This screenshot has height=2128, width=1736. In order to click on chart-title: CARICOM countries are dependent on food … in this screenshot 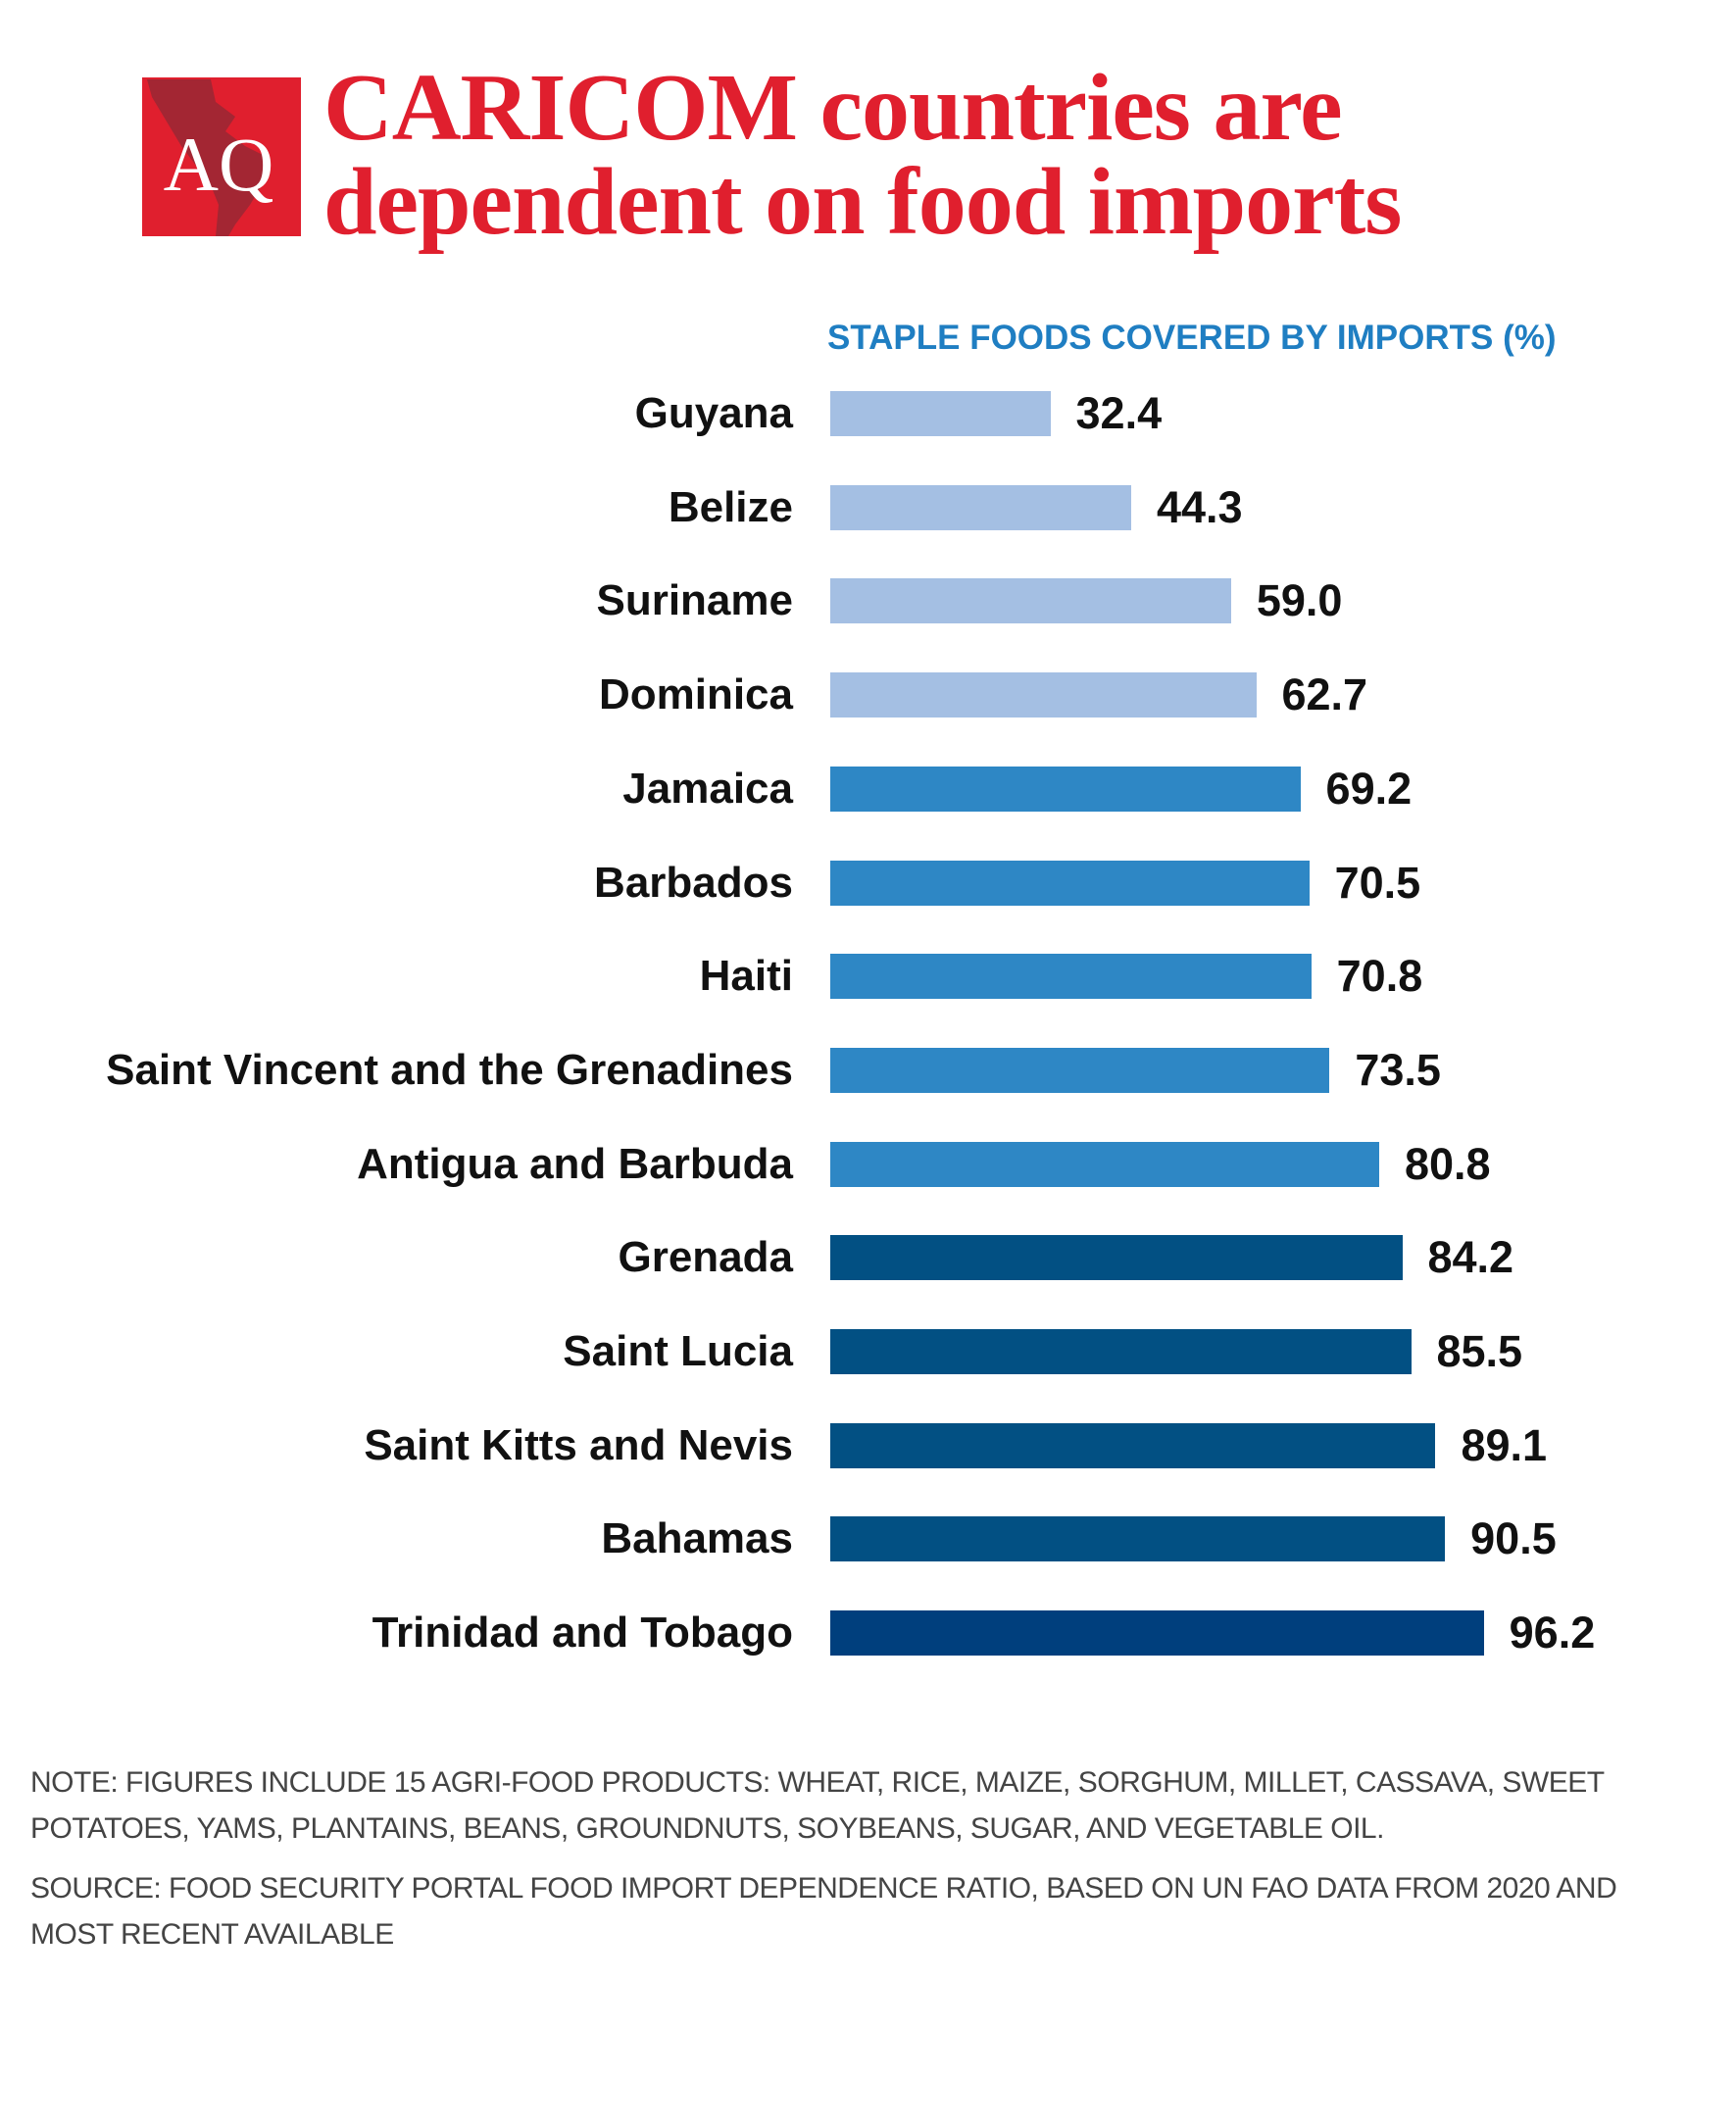, I will do `click(862, 155)`.